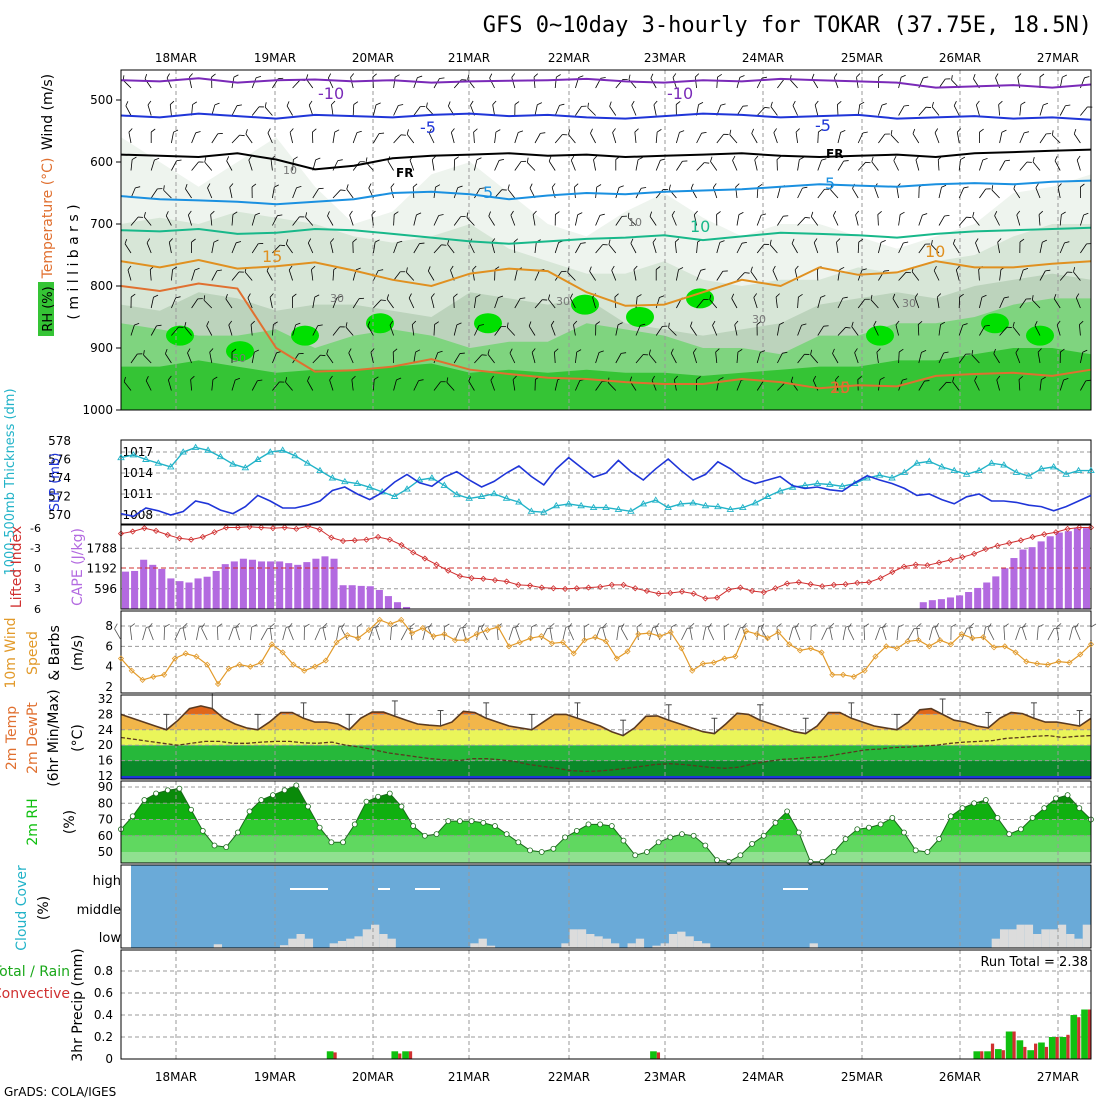 The height and width of the screenshot is (1100, 1100). I want to click on y-tick-label: 80, so click(105, 803).